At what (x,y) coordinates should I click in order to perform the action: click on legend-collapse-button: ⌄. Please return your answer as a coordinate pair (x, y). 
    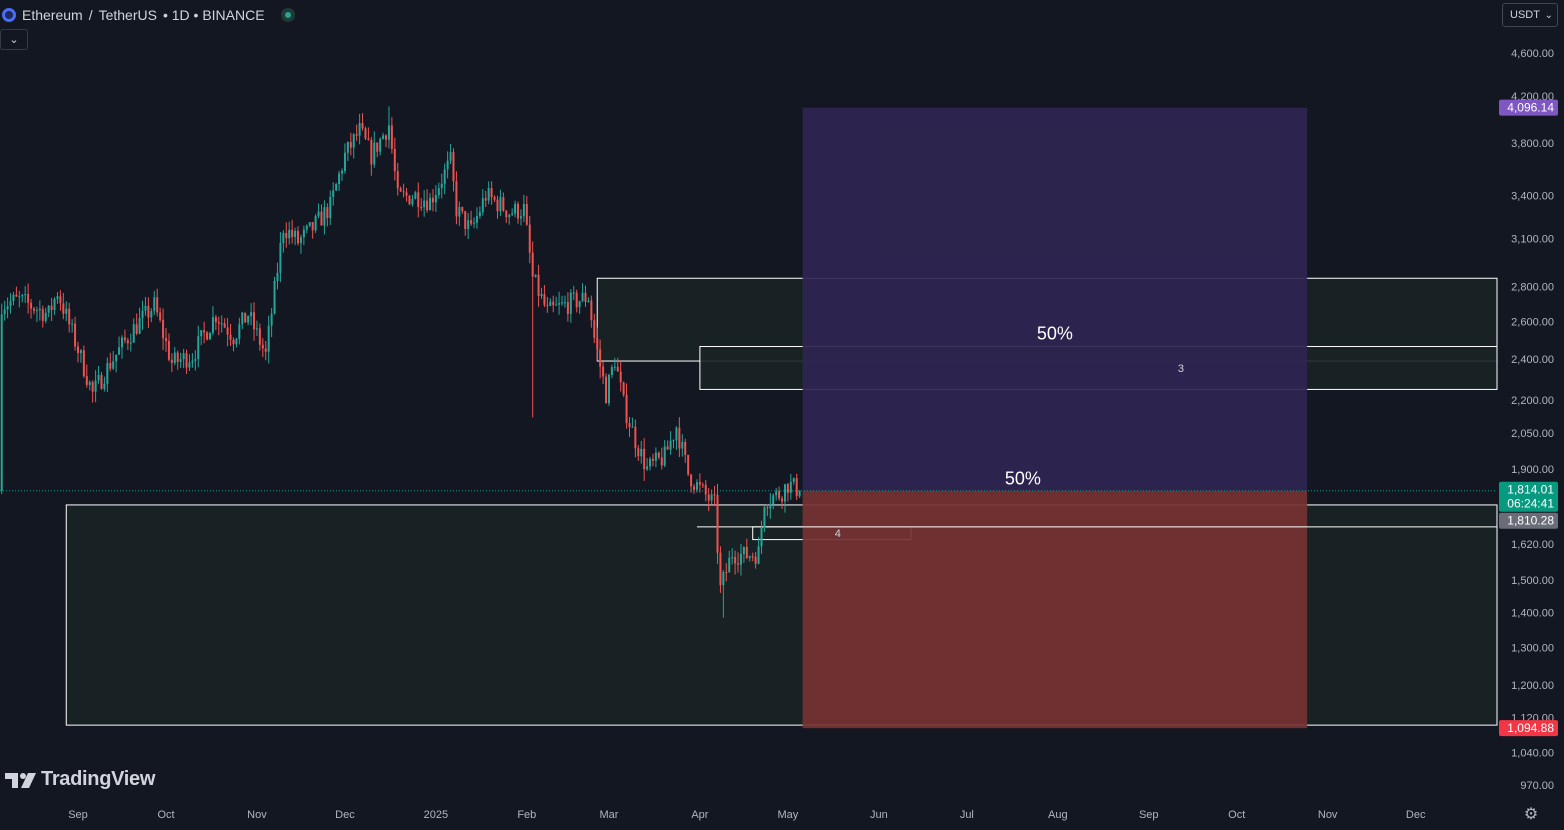
    Looking at the image, I should click on (14, 39).